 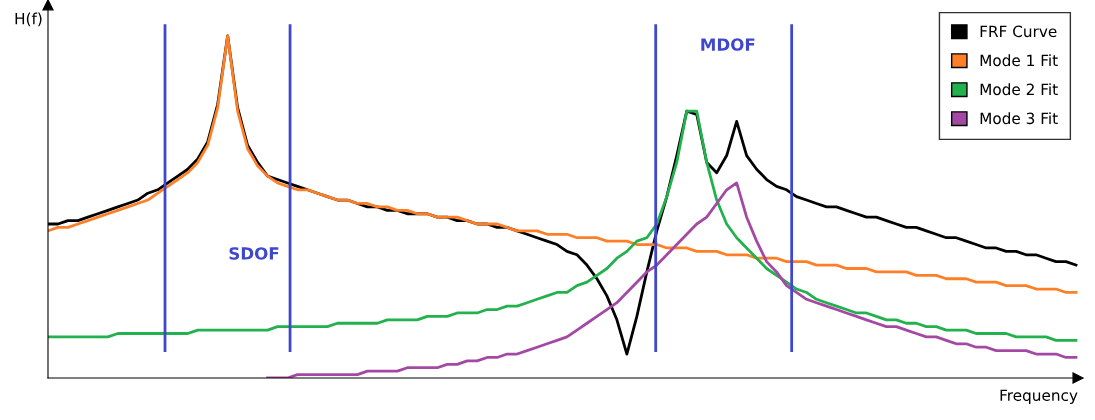 What do you see at coordinates (1018, 31) in the screenshot?
I see `legend-label: FRF Curve` at bounding box center [1018, 31].